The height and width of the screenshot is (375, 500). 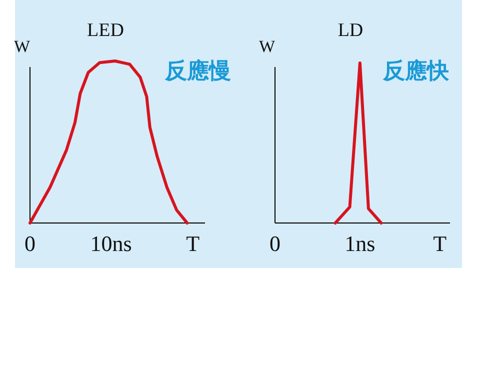 I want to click on x-tick-label: 1ns, so click(x=360, y=243).